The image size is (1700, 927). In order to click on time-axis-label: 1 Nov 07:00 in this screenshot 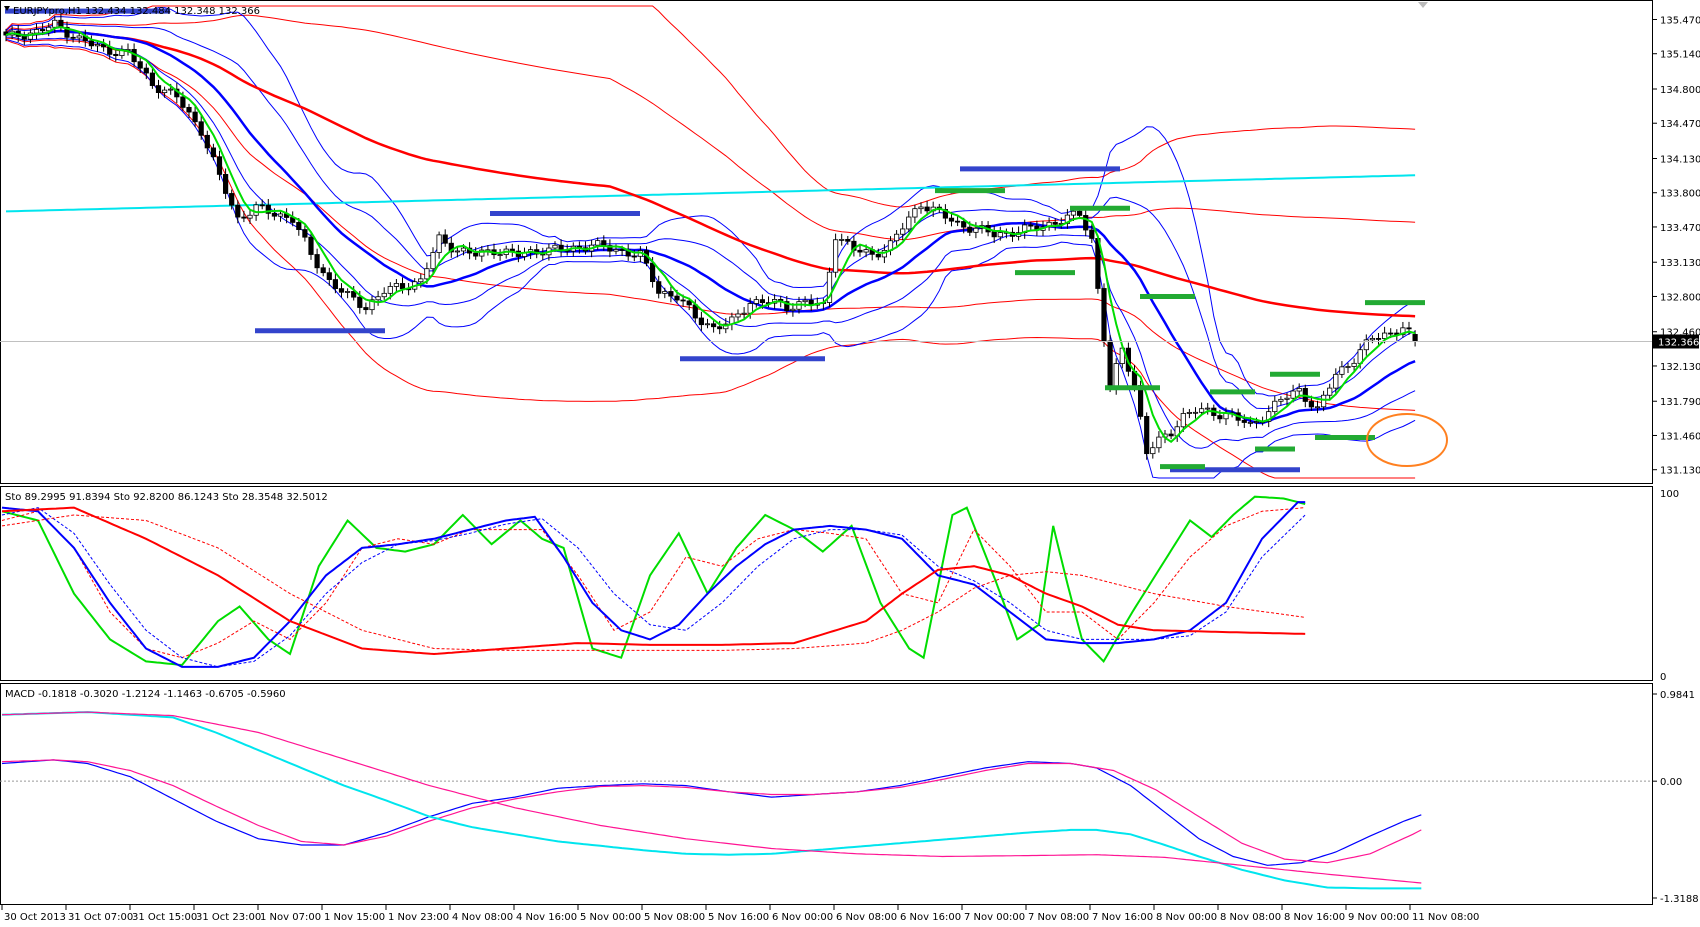, I will do `click(290, 917)`.